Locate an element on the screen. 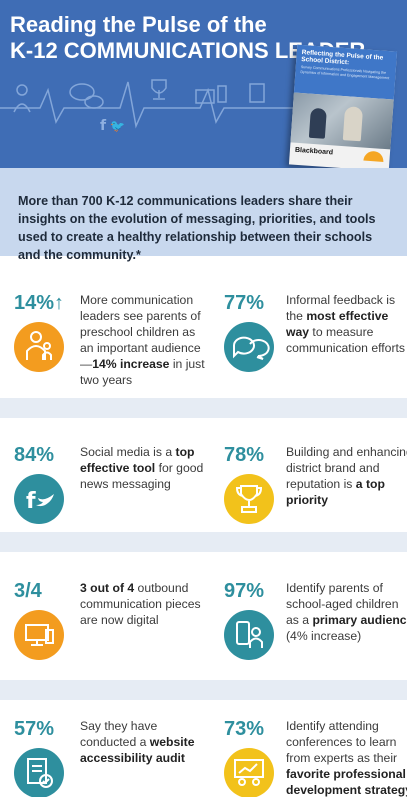 The image size is (407, 797). stat-text-bold: website accessibility audit is located at coordinates (137, 750).